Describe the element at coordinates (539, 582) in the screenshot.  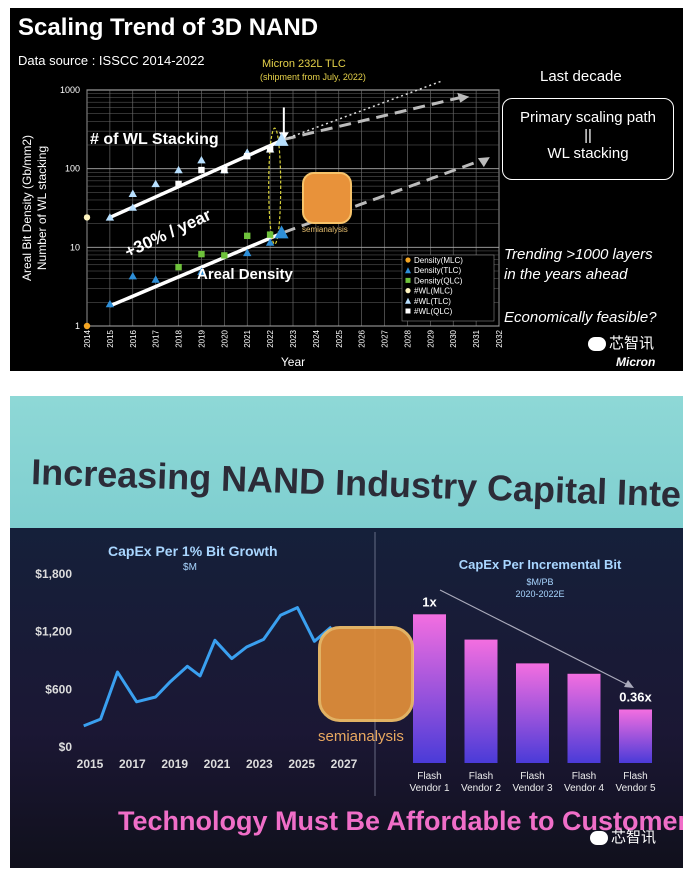
I see `chart3-subtitle: $M/PB` at that location.